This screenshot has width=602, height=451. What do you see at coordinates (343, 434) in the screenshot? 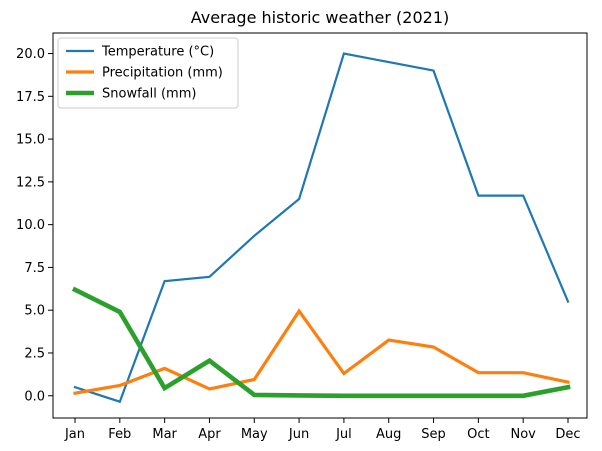
I see `x-tick-label: Jul` at bounding box center [343, 434].